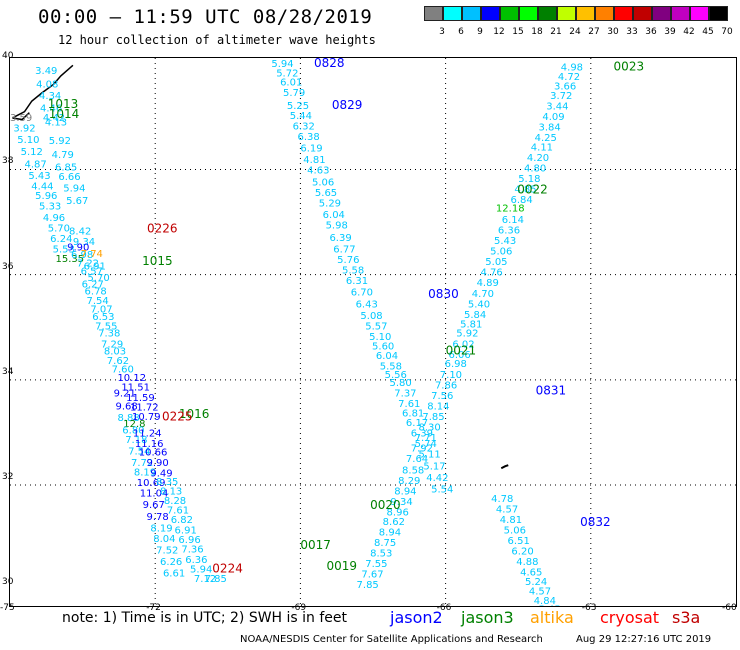 The image size is (740, 650). Describe the element at coordinates (186, 530) in the screenshot. I see `wave-height-value: 6.91` at that location.